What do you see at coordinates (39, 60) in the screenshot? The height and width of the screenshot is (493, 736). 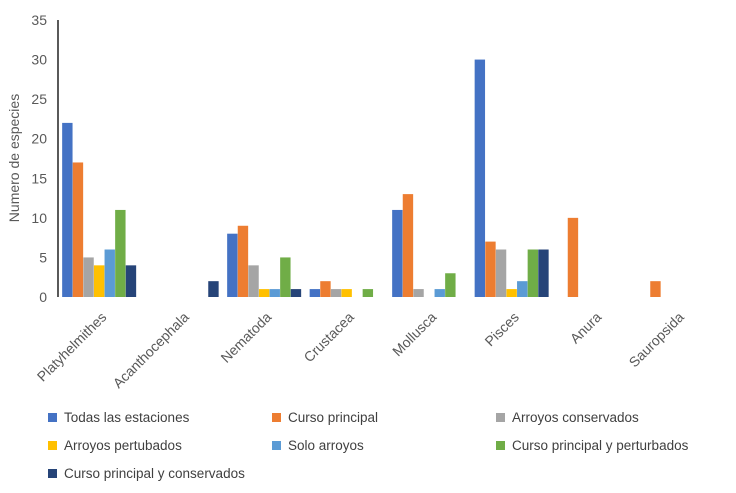 I see `y-tick-label: 30` at bounding box center [39, 60].